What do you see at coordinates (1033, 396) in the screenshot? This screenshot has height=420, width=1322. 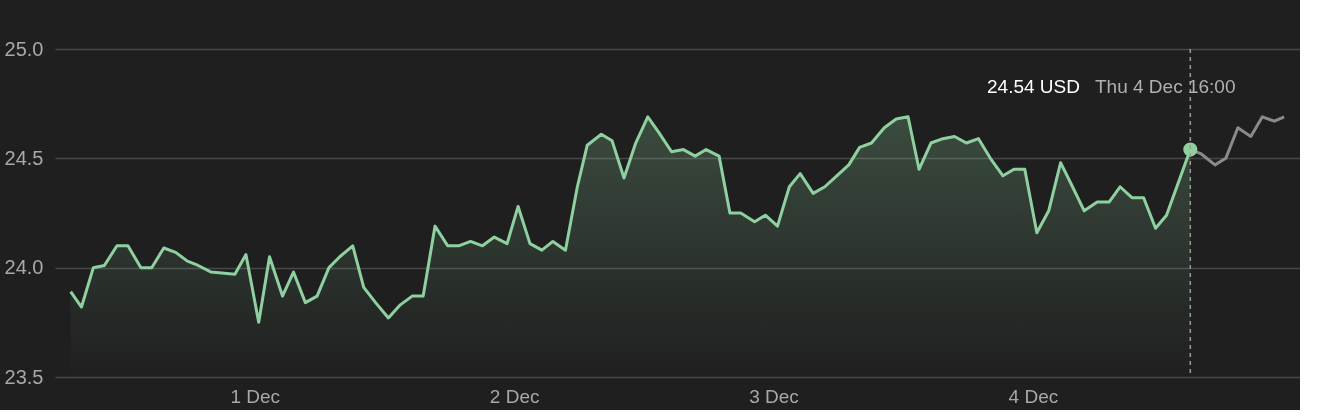 I see `x-tick-label: 4 Dec` at bounding box center [1033, 396].